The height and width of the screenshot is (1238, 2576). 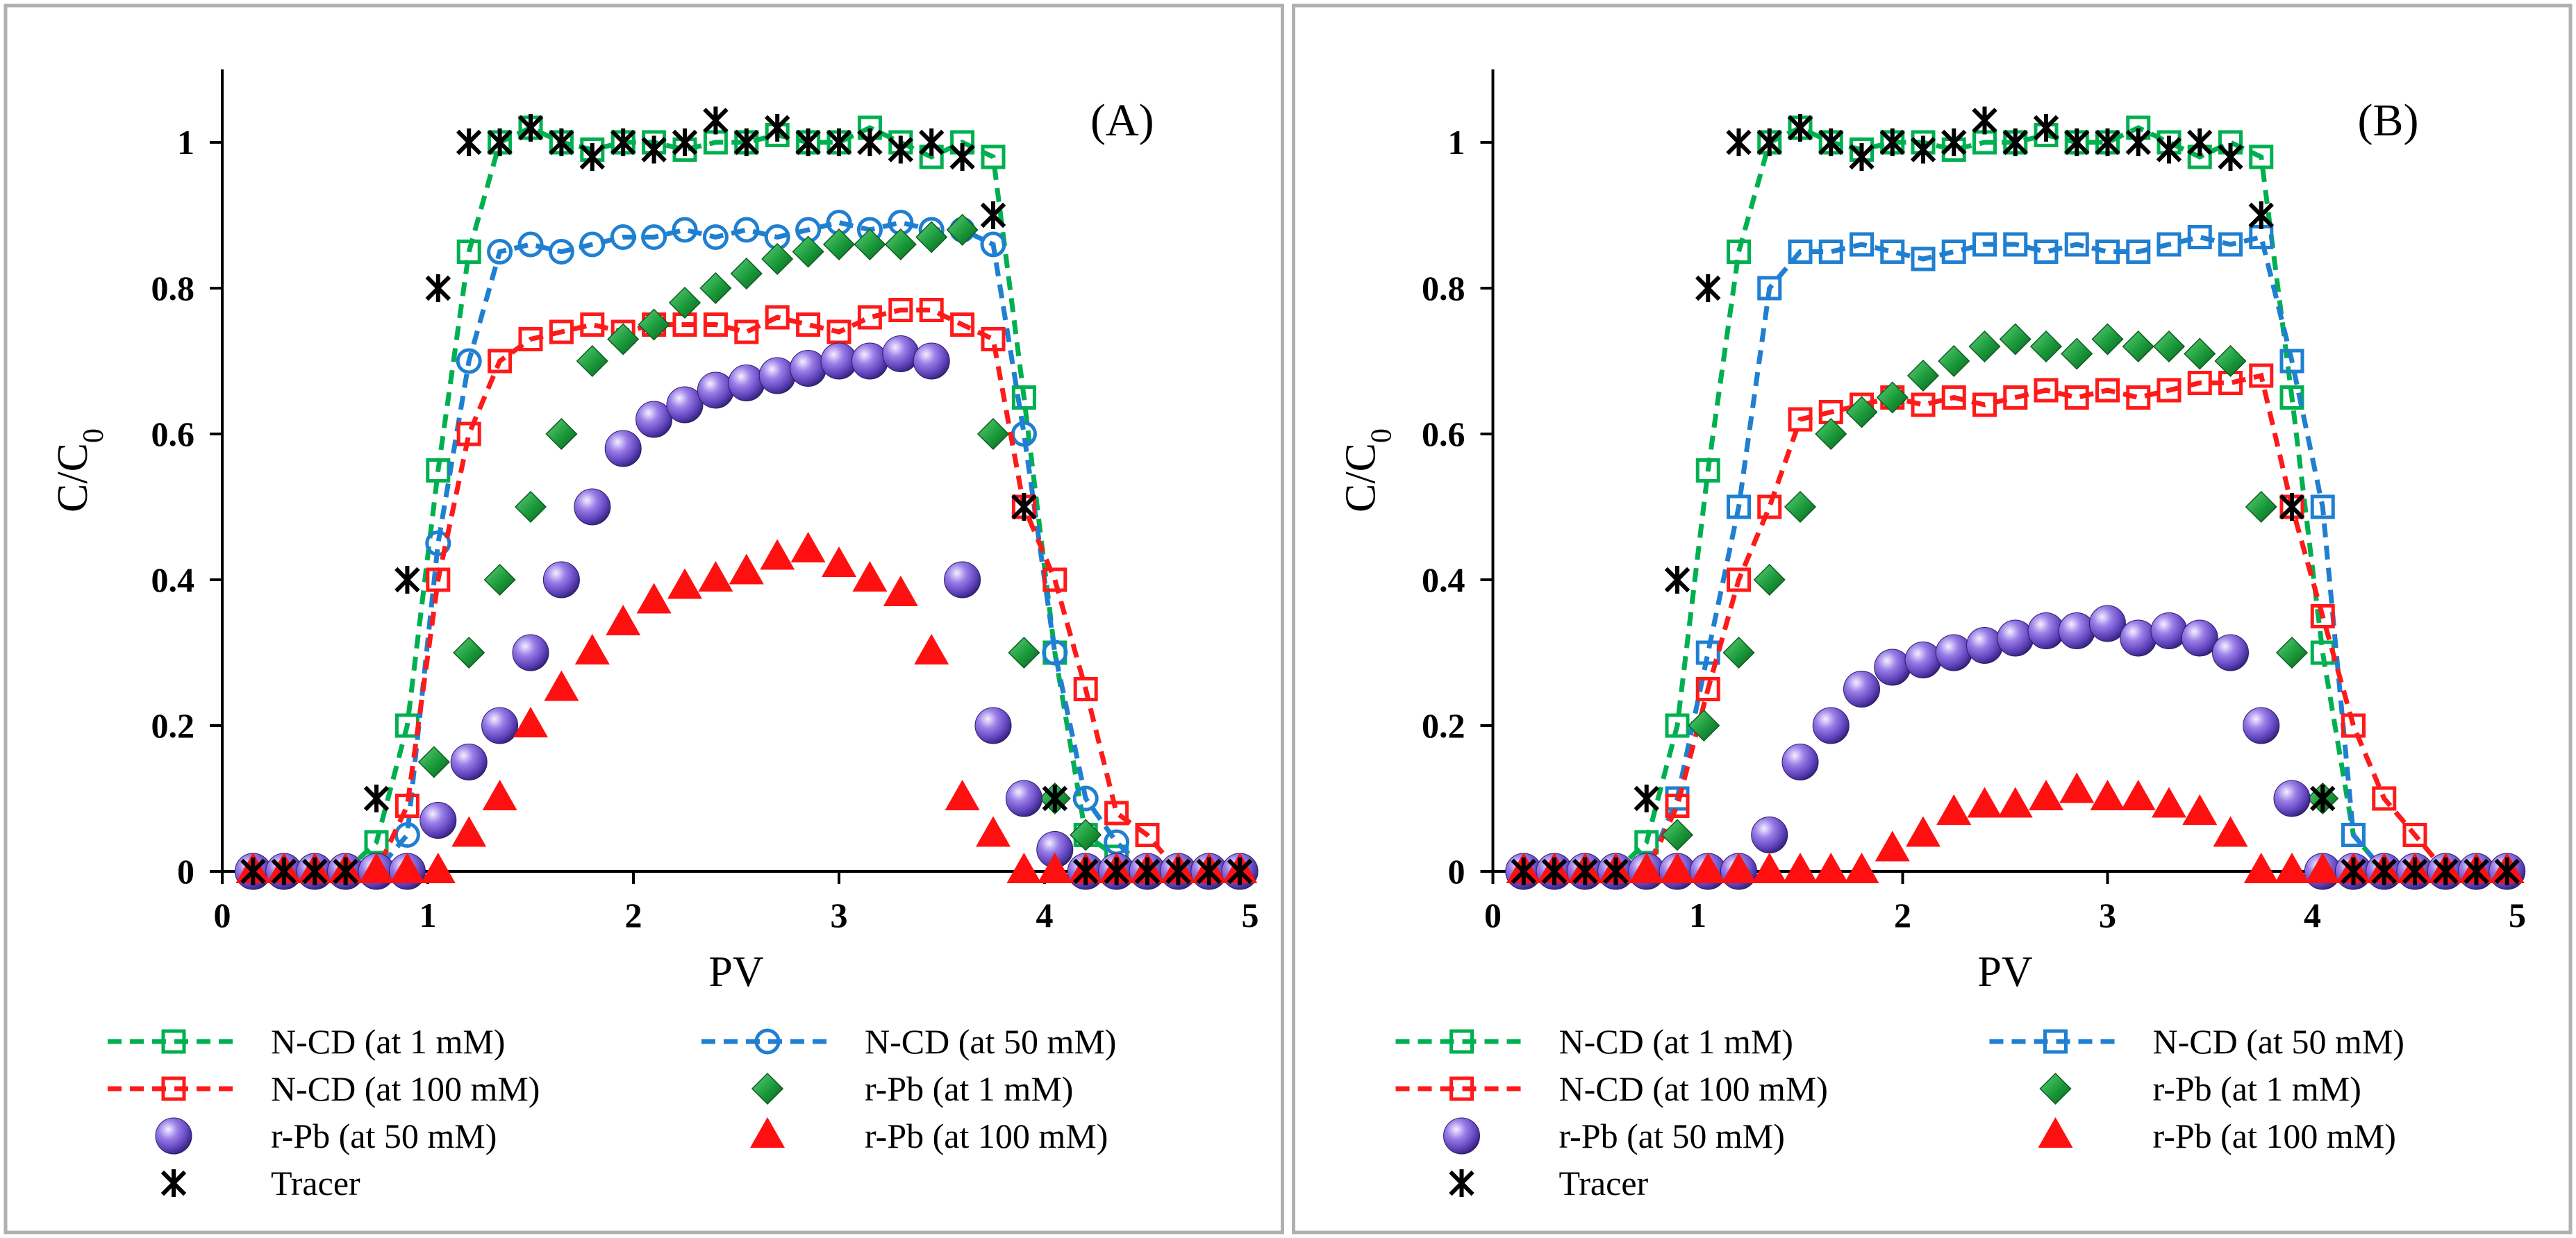 What do you see at coordinates (1611, 1088) in the screenshot?
I see `legend-entry-ncd_100: N-CD (at 100 mM)` at bounding box center [1611, 1088].